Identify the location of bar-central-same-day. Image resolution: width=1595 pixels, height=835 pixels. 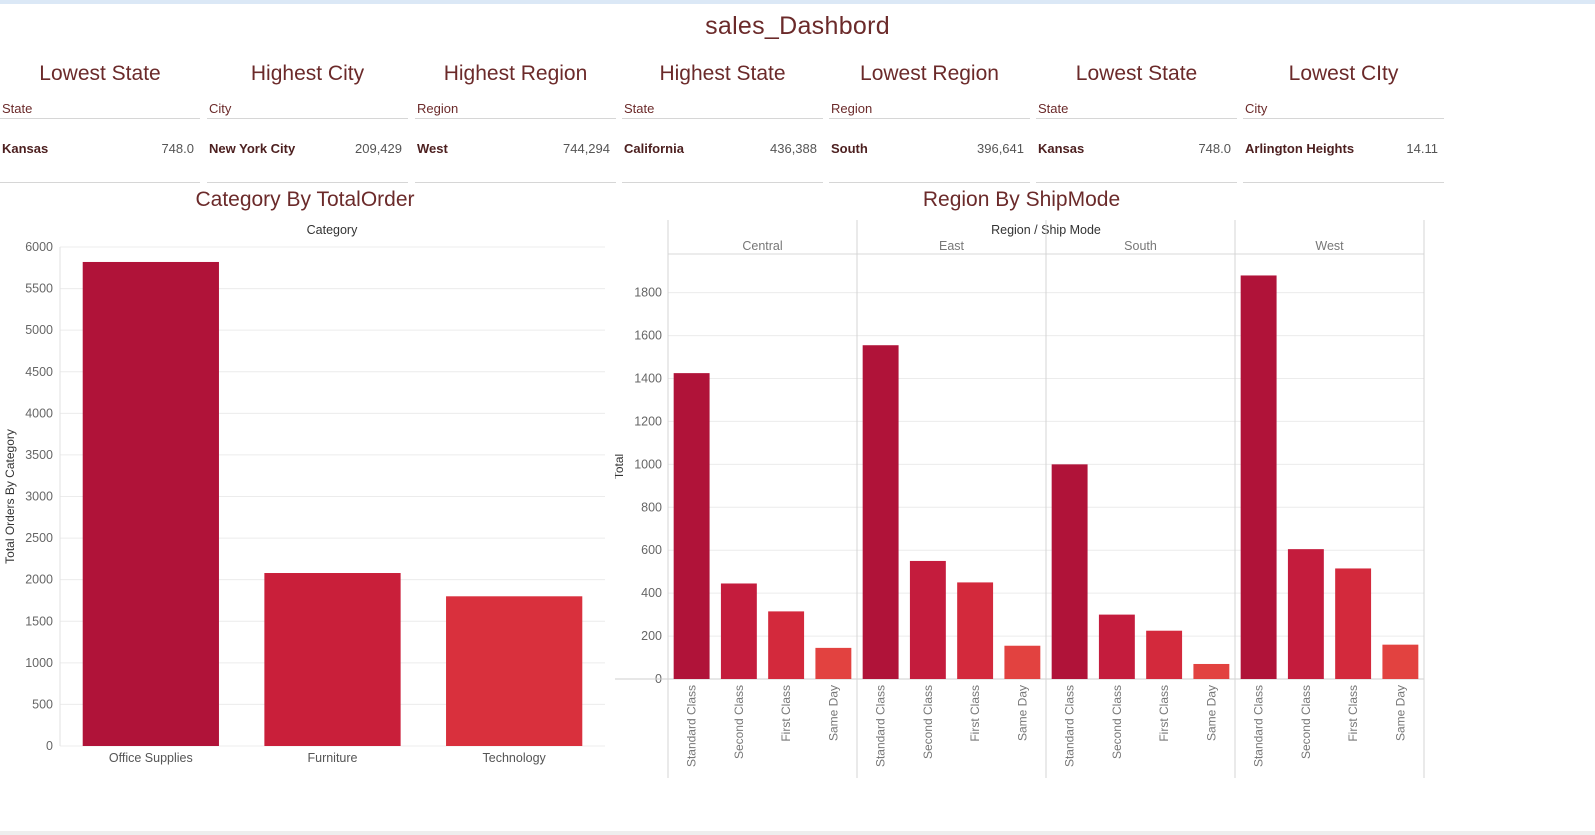
(833, 663).